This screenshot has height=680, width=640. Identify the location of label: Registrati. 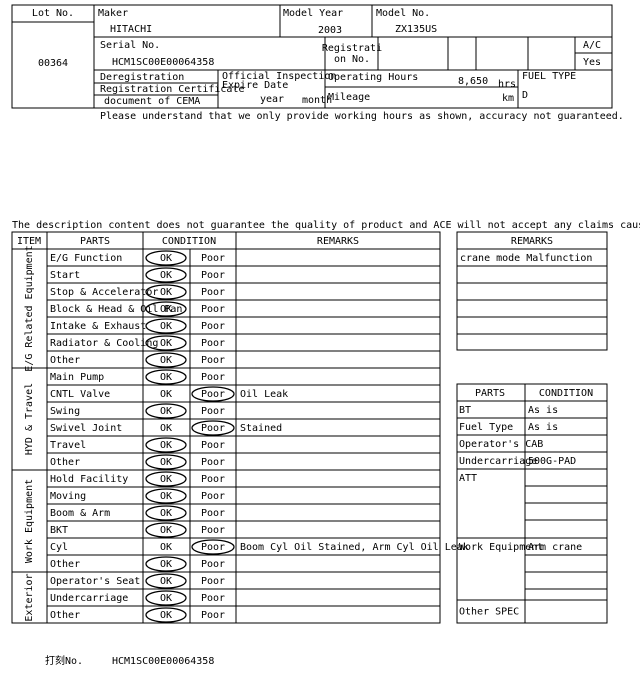
(352, 48).